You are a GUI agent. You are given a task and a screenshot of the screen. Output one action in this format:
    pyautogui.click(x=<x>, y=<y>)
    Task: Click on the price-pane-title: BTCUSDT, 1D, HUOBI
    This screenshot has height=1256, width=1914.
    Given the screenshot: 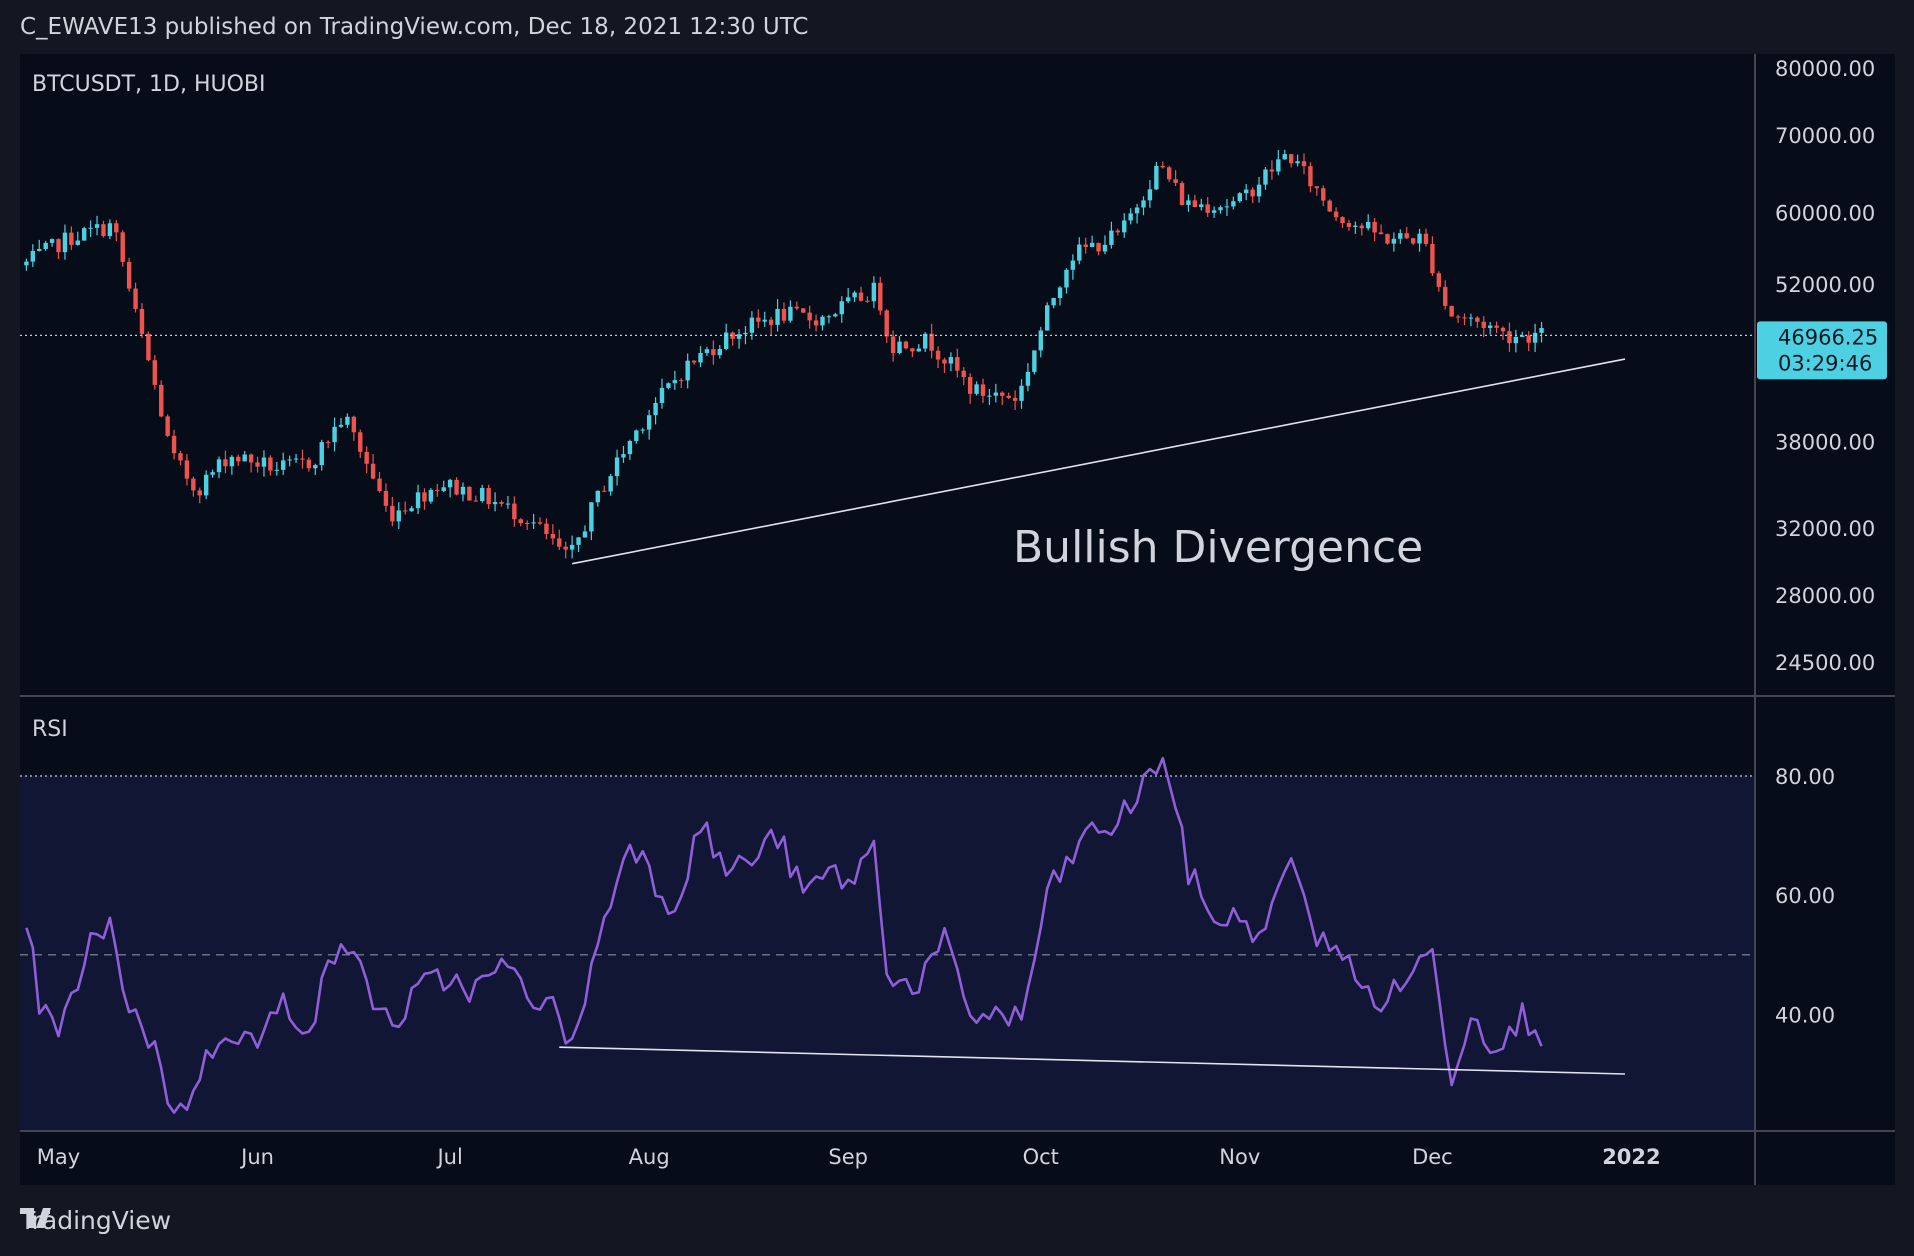 What is the action you would take?
    pyautogui.click(x=149, y=84)
    